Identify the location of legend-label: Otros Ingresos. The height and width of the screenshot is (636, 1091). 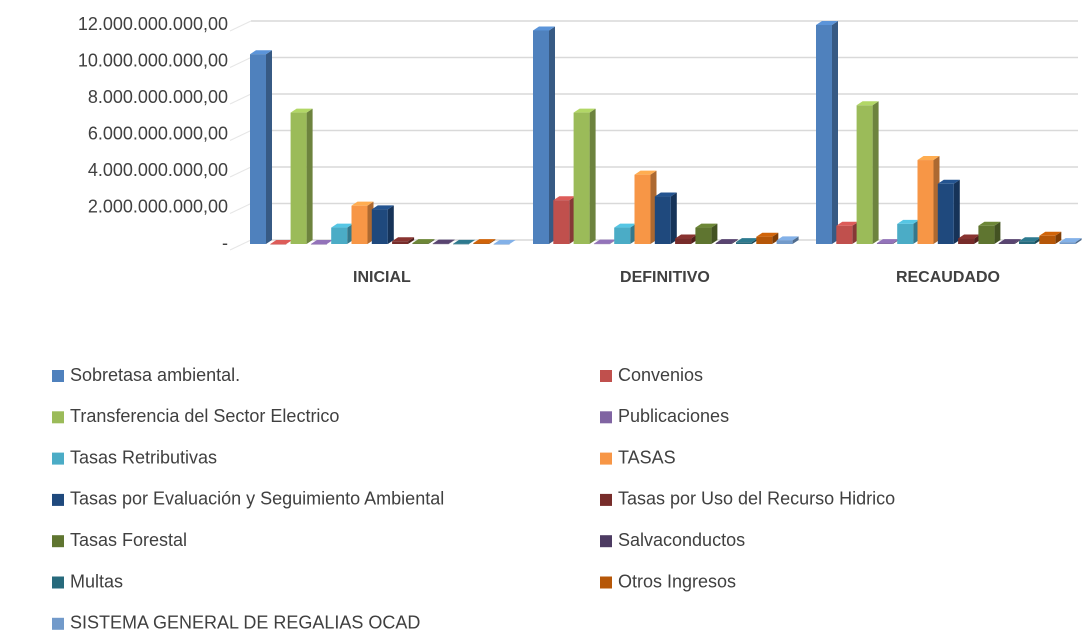
(677, 581).